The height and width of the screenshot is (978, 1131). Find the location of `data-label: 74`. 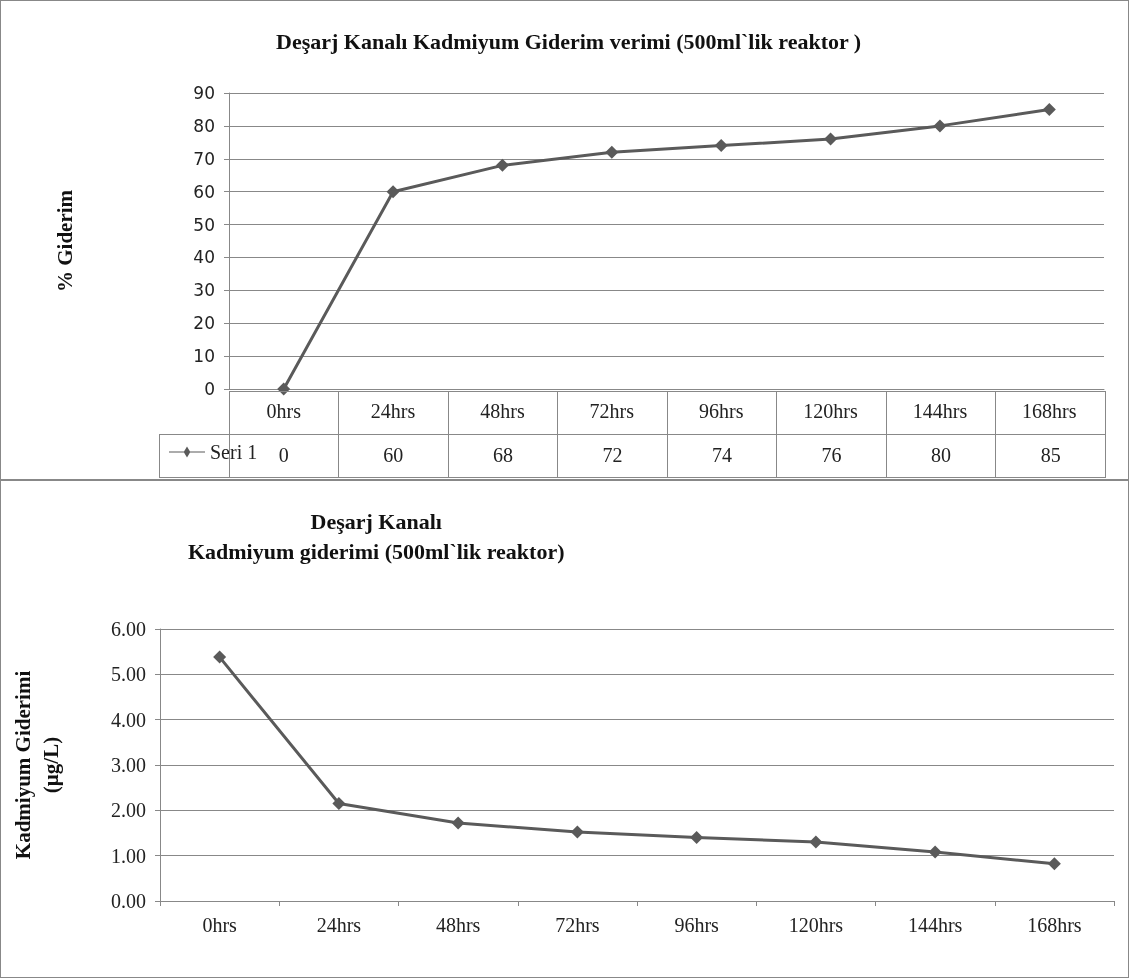

data-label: 74 is located at coordinates (722, 455).